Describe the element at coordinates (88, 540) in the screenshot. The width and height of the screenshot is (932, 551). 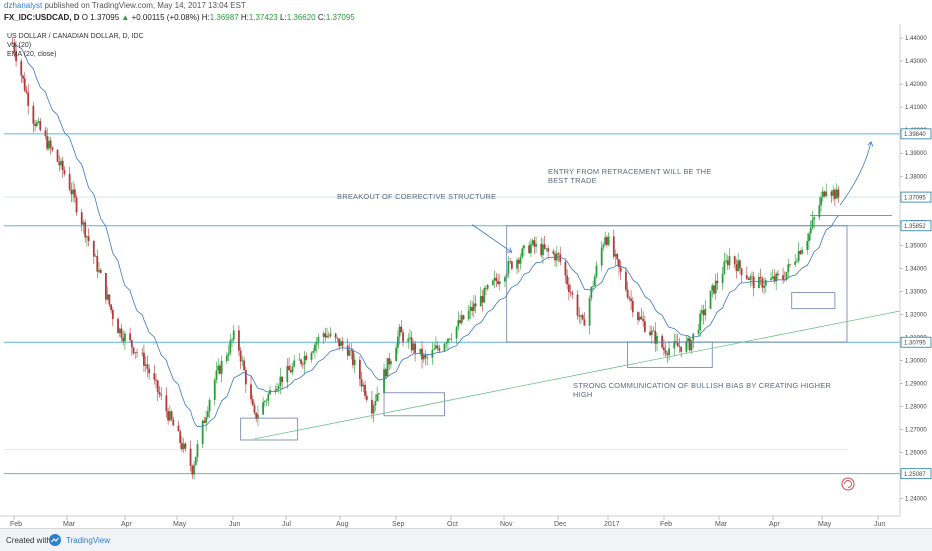
I see `tradingview-link: TradingView` at that location.